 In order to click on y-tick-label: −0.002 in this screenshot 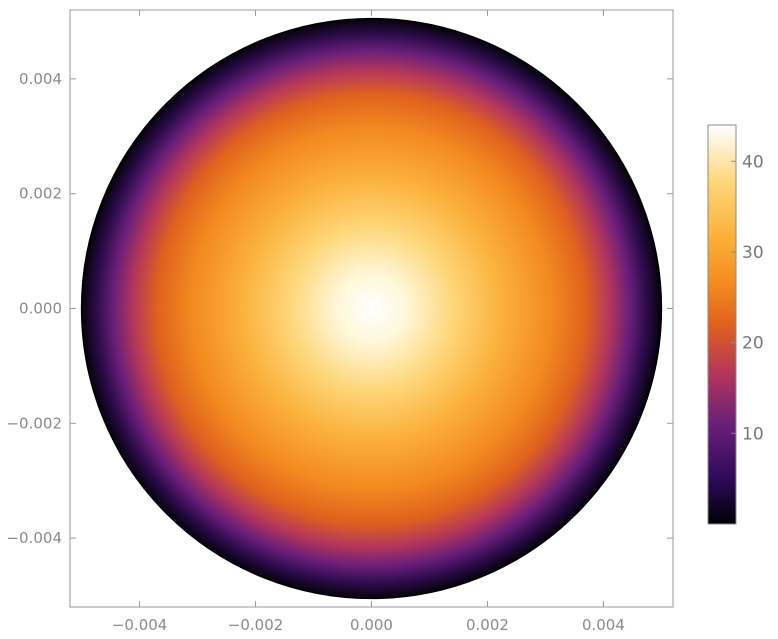, I will do `click(34, 423)`.